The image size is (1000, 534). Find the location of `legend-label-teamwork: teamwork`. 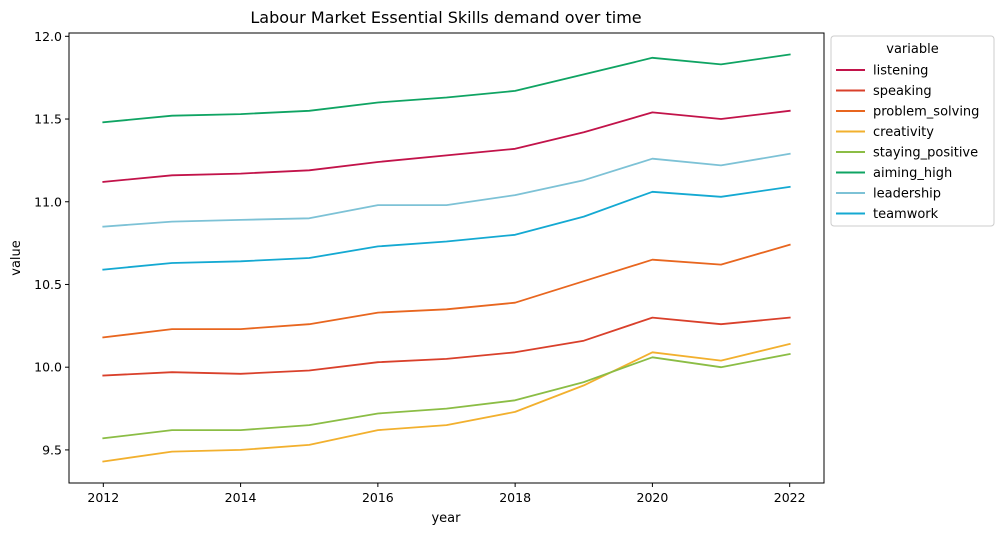

legend-label-teamwork: teamwork is located at coordinates (906, 214).